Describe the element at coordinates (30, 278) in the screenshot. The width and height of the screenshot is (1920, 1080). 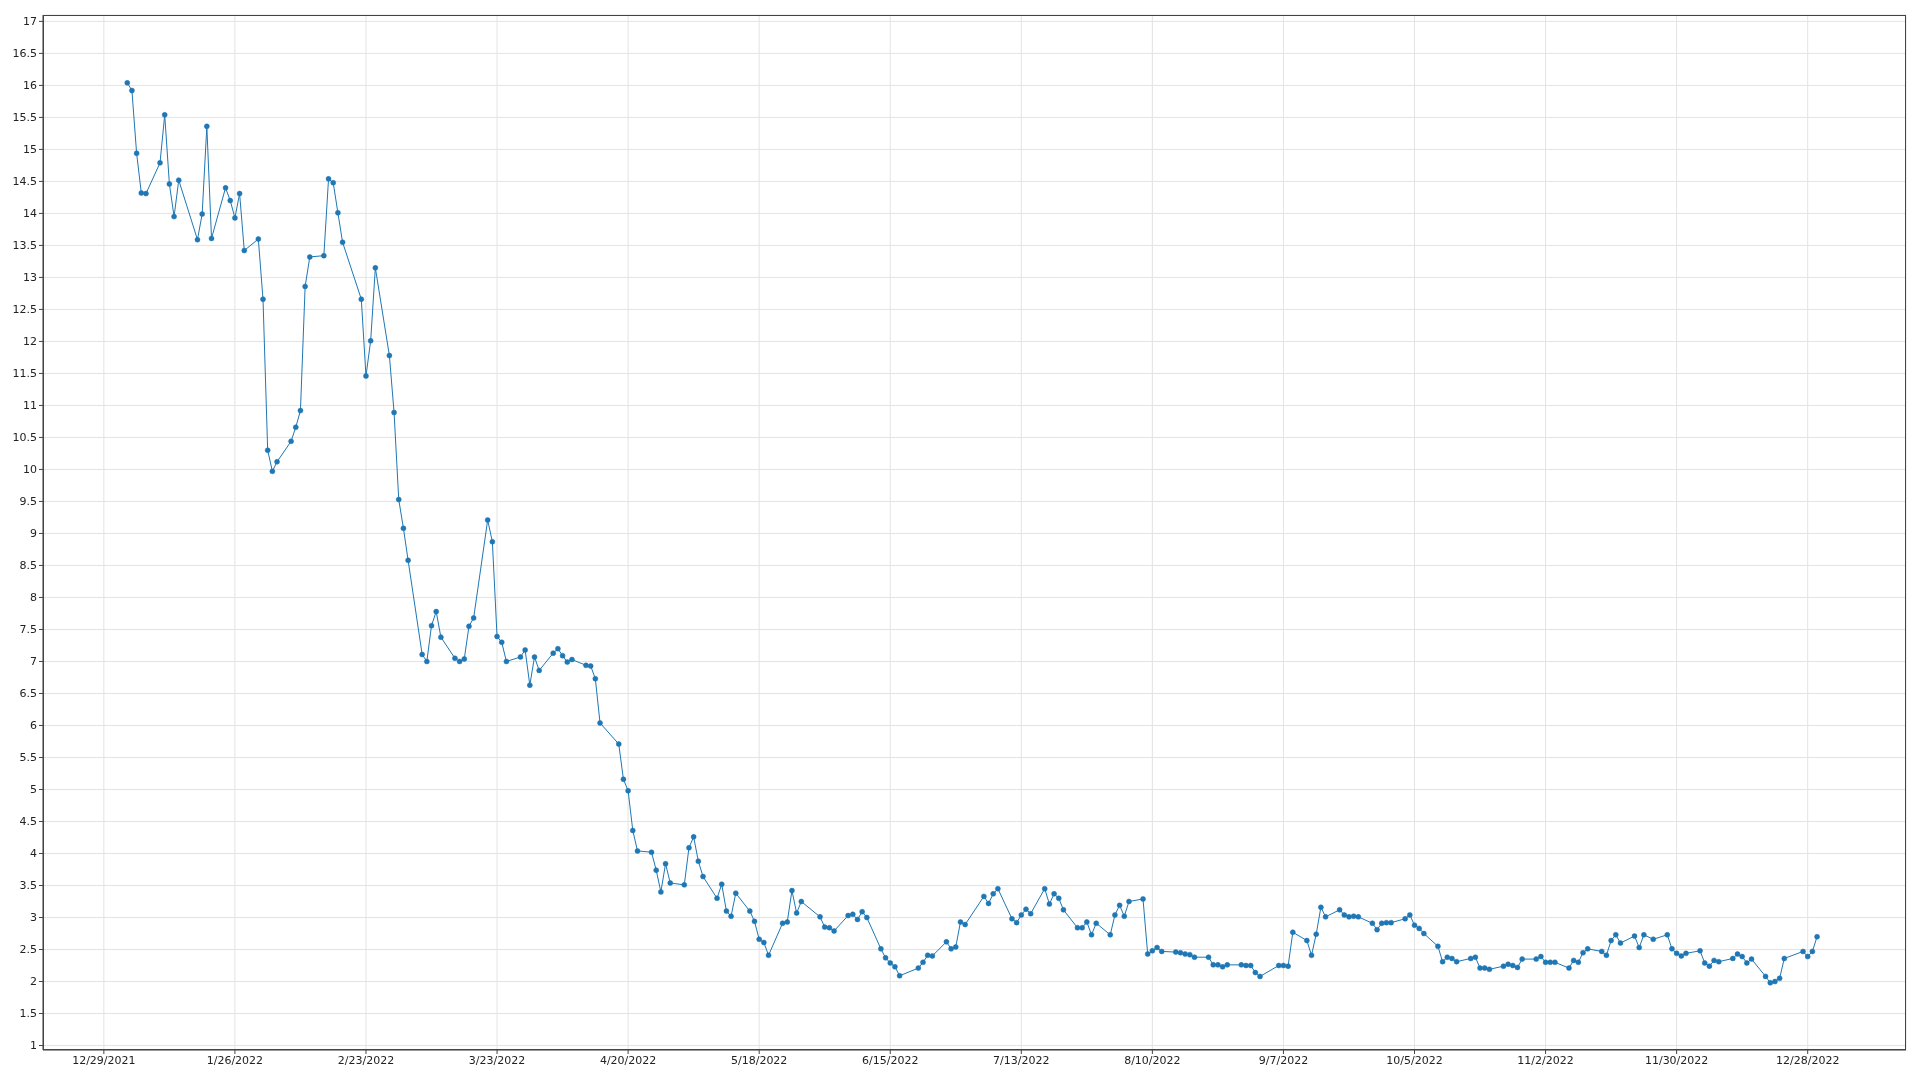
I see `y-tick-label: 13` at that location.